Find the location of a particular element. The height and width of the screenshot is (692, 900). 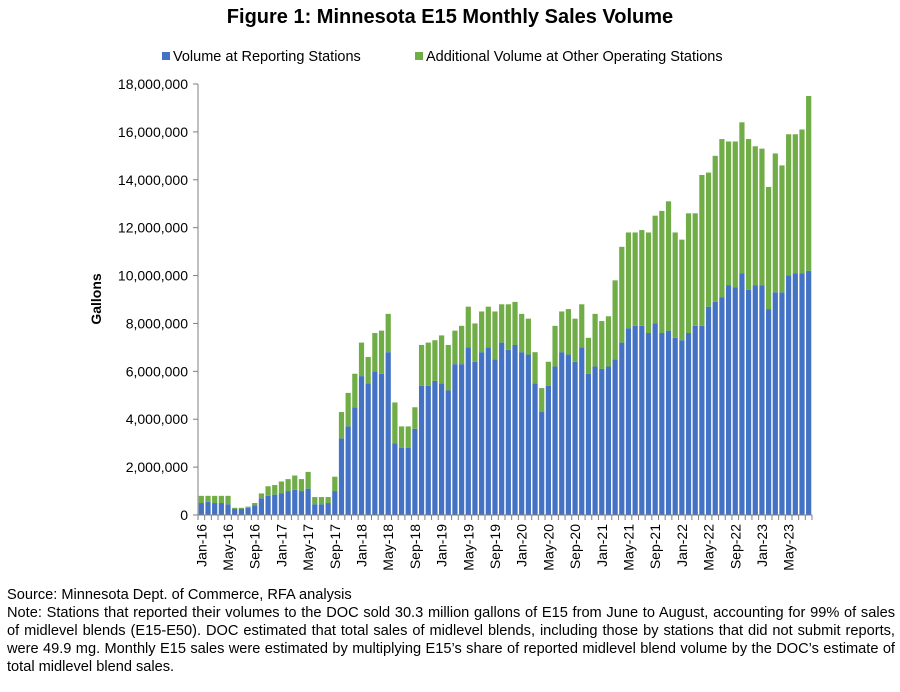

y-tick-label: 0 is located at coordinates (184, 515).